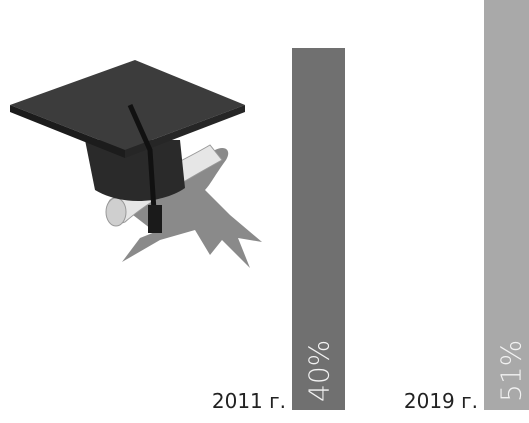 The width and height of the screenshot is (529, 423). I want to click on value-label: 40%, so click(319, 371).